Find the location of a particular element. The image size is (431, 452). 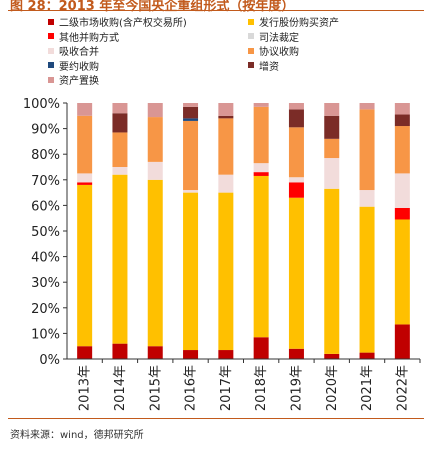

legend-label: 司法裁定 is located at coordinates (279, 38).